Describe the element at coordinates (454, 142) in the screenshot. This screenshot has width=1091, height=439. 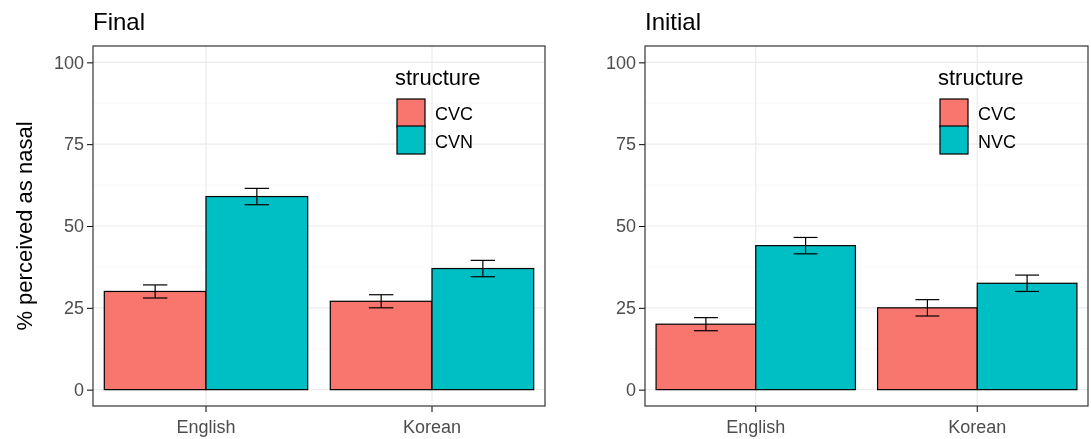
I see `legend-label: CVN` at that location.